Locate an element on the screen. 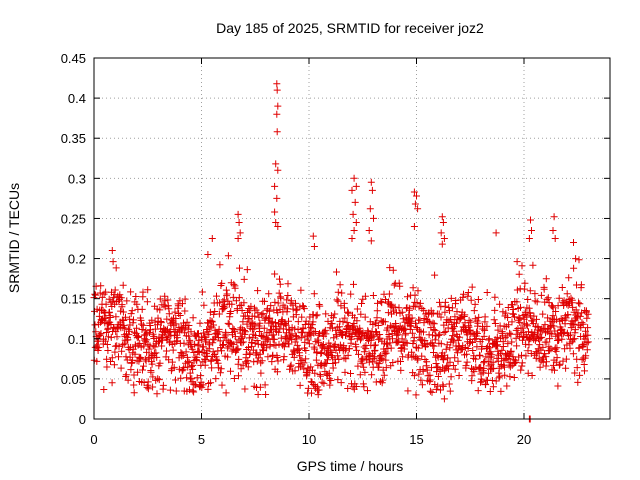  y-tick-label: 0 is located at coordinates (82, 419).